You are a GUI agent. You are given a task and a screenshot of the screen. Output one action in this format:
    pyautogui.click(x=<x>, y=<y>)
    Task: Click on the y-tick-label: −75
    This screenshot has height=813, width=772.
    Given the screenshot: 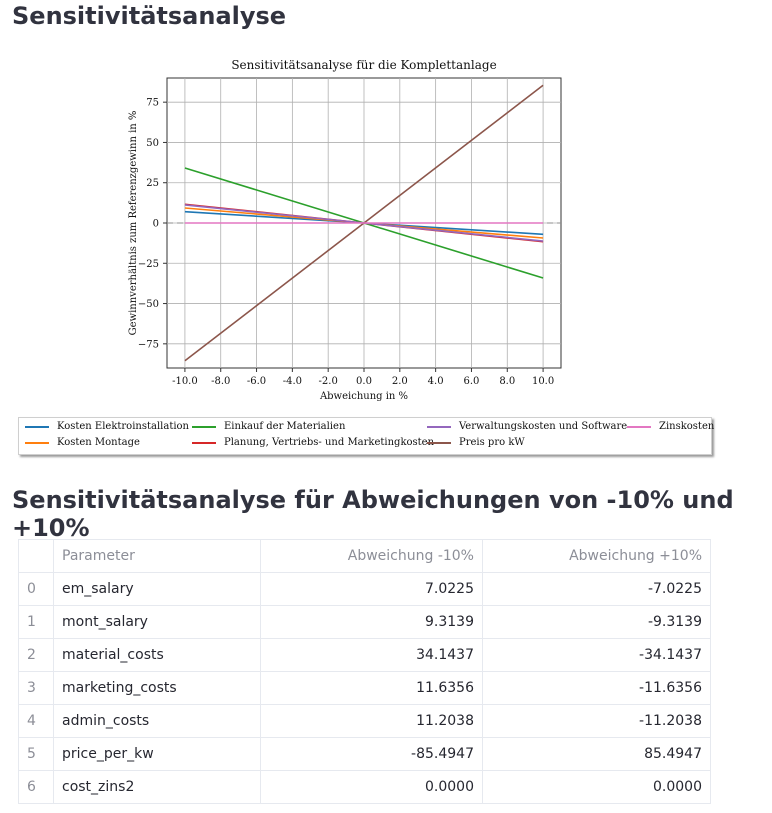 What is the action you would take?
    pyautogui.click(x=148, y=344)
    